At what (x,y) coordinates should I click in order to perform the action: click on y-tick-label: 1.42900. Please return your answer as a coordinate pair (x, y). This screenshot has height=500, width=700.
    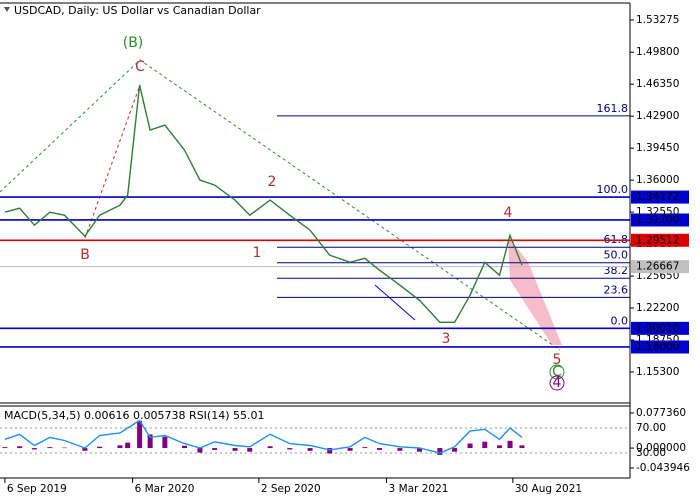
    Looking at the image, I should click on (657, 116).